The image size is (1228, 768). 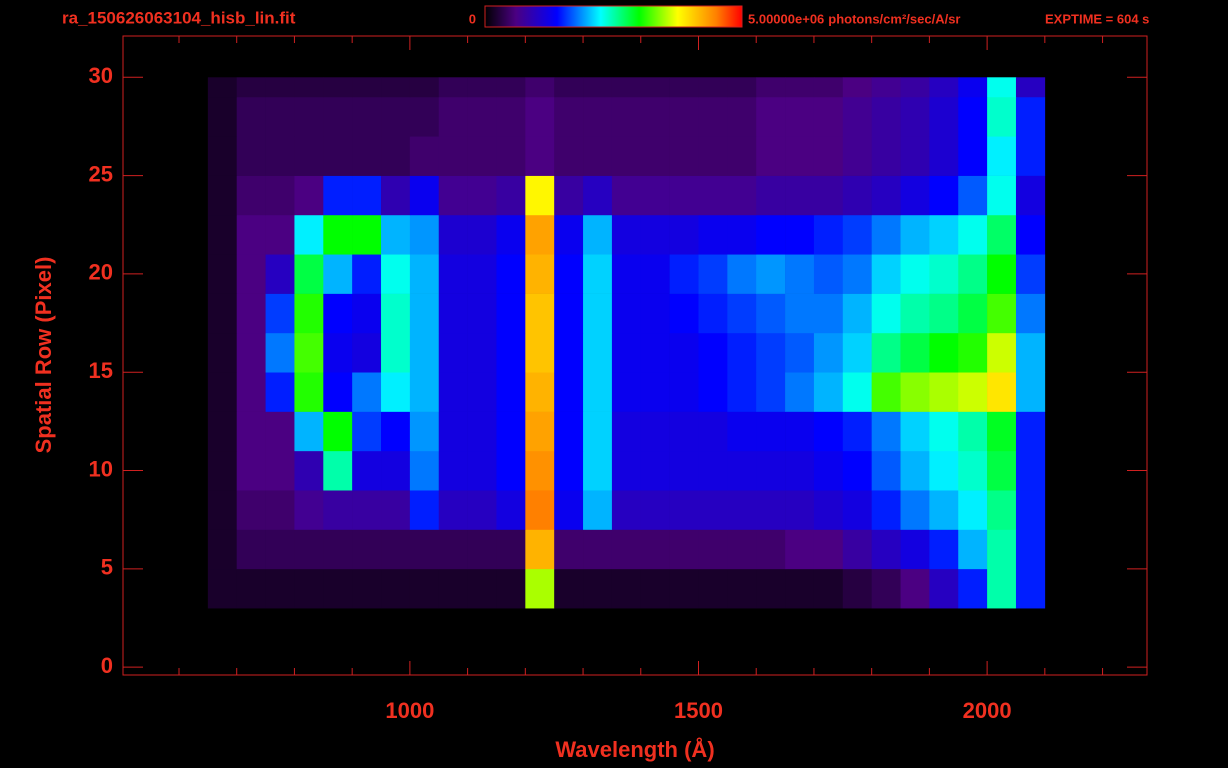 What do you see at coordinates (101, 468) in the screenshot?
I see `y-tick-label: 10` at bounding box center [101, 468].